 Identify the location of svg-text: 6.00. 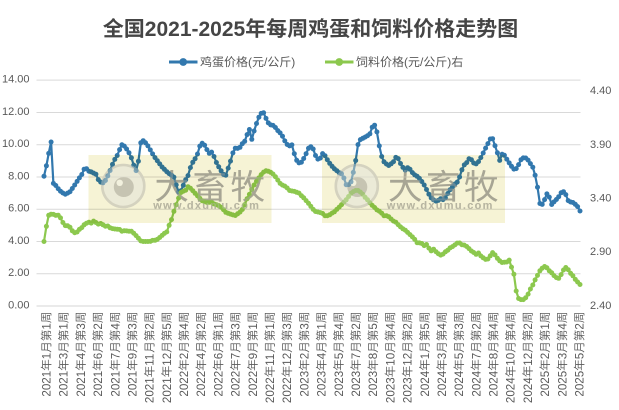
(18, 209).